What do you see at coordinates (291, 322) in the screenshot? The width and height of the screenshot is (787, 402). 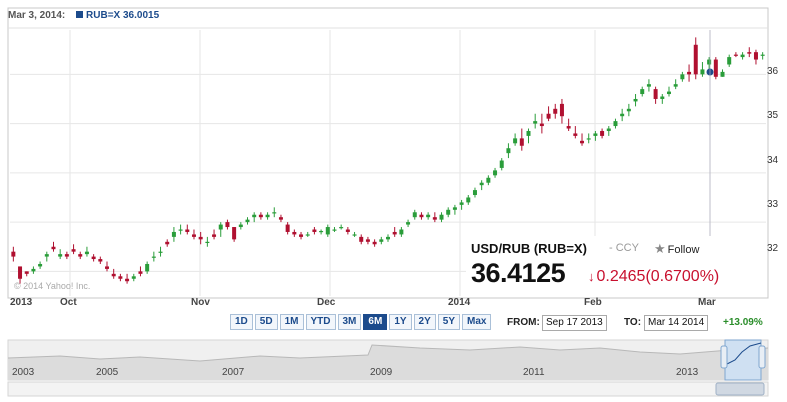 I see `range-1m-button: 1M` at bounding box center [291, 322].